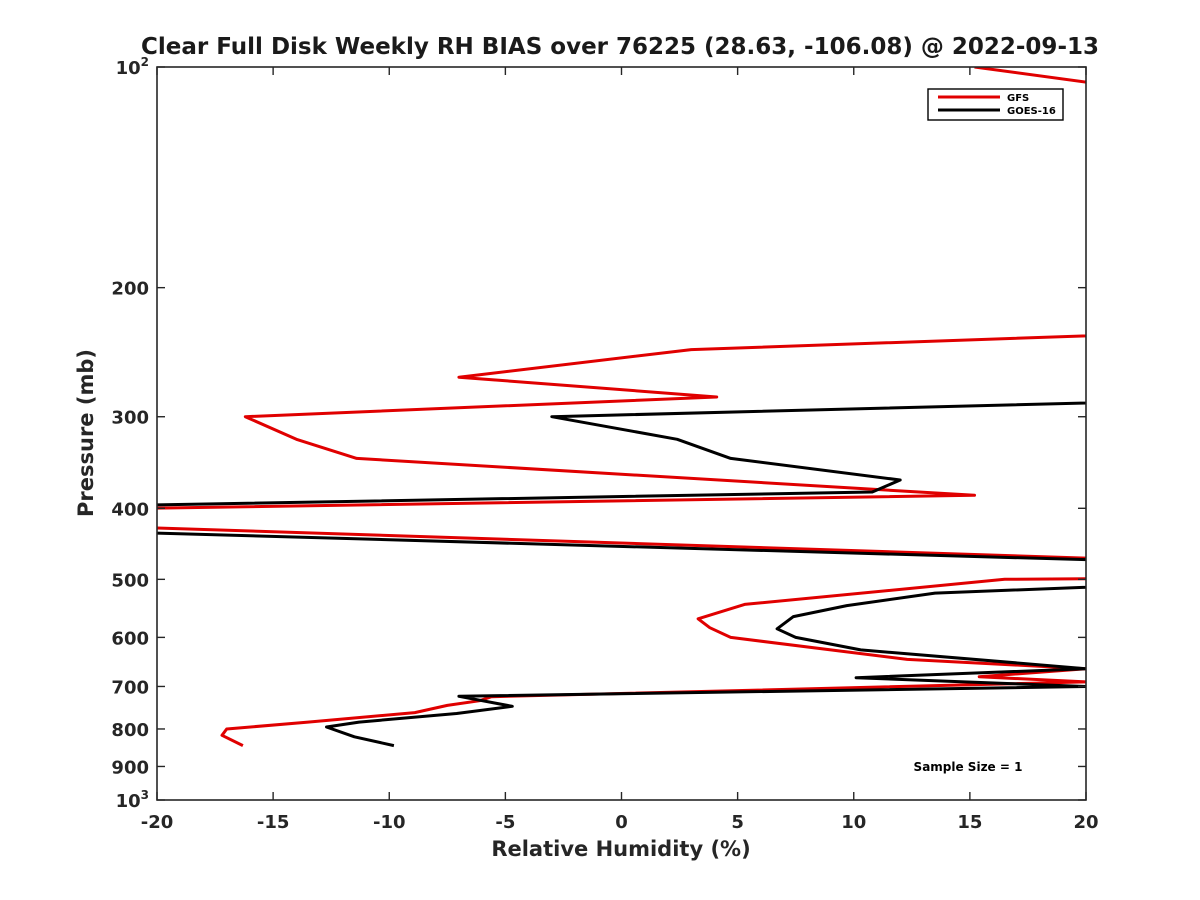  I want to click on sample-size-annotation: Sample Size = 1, so click(968, 767).